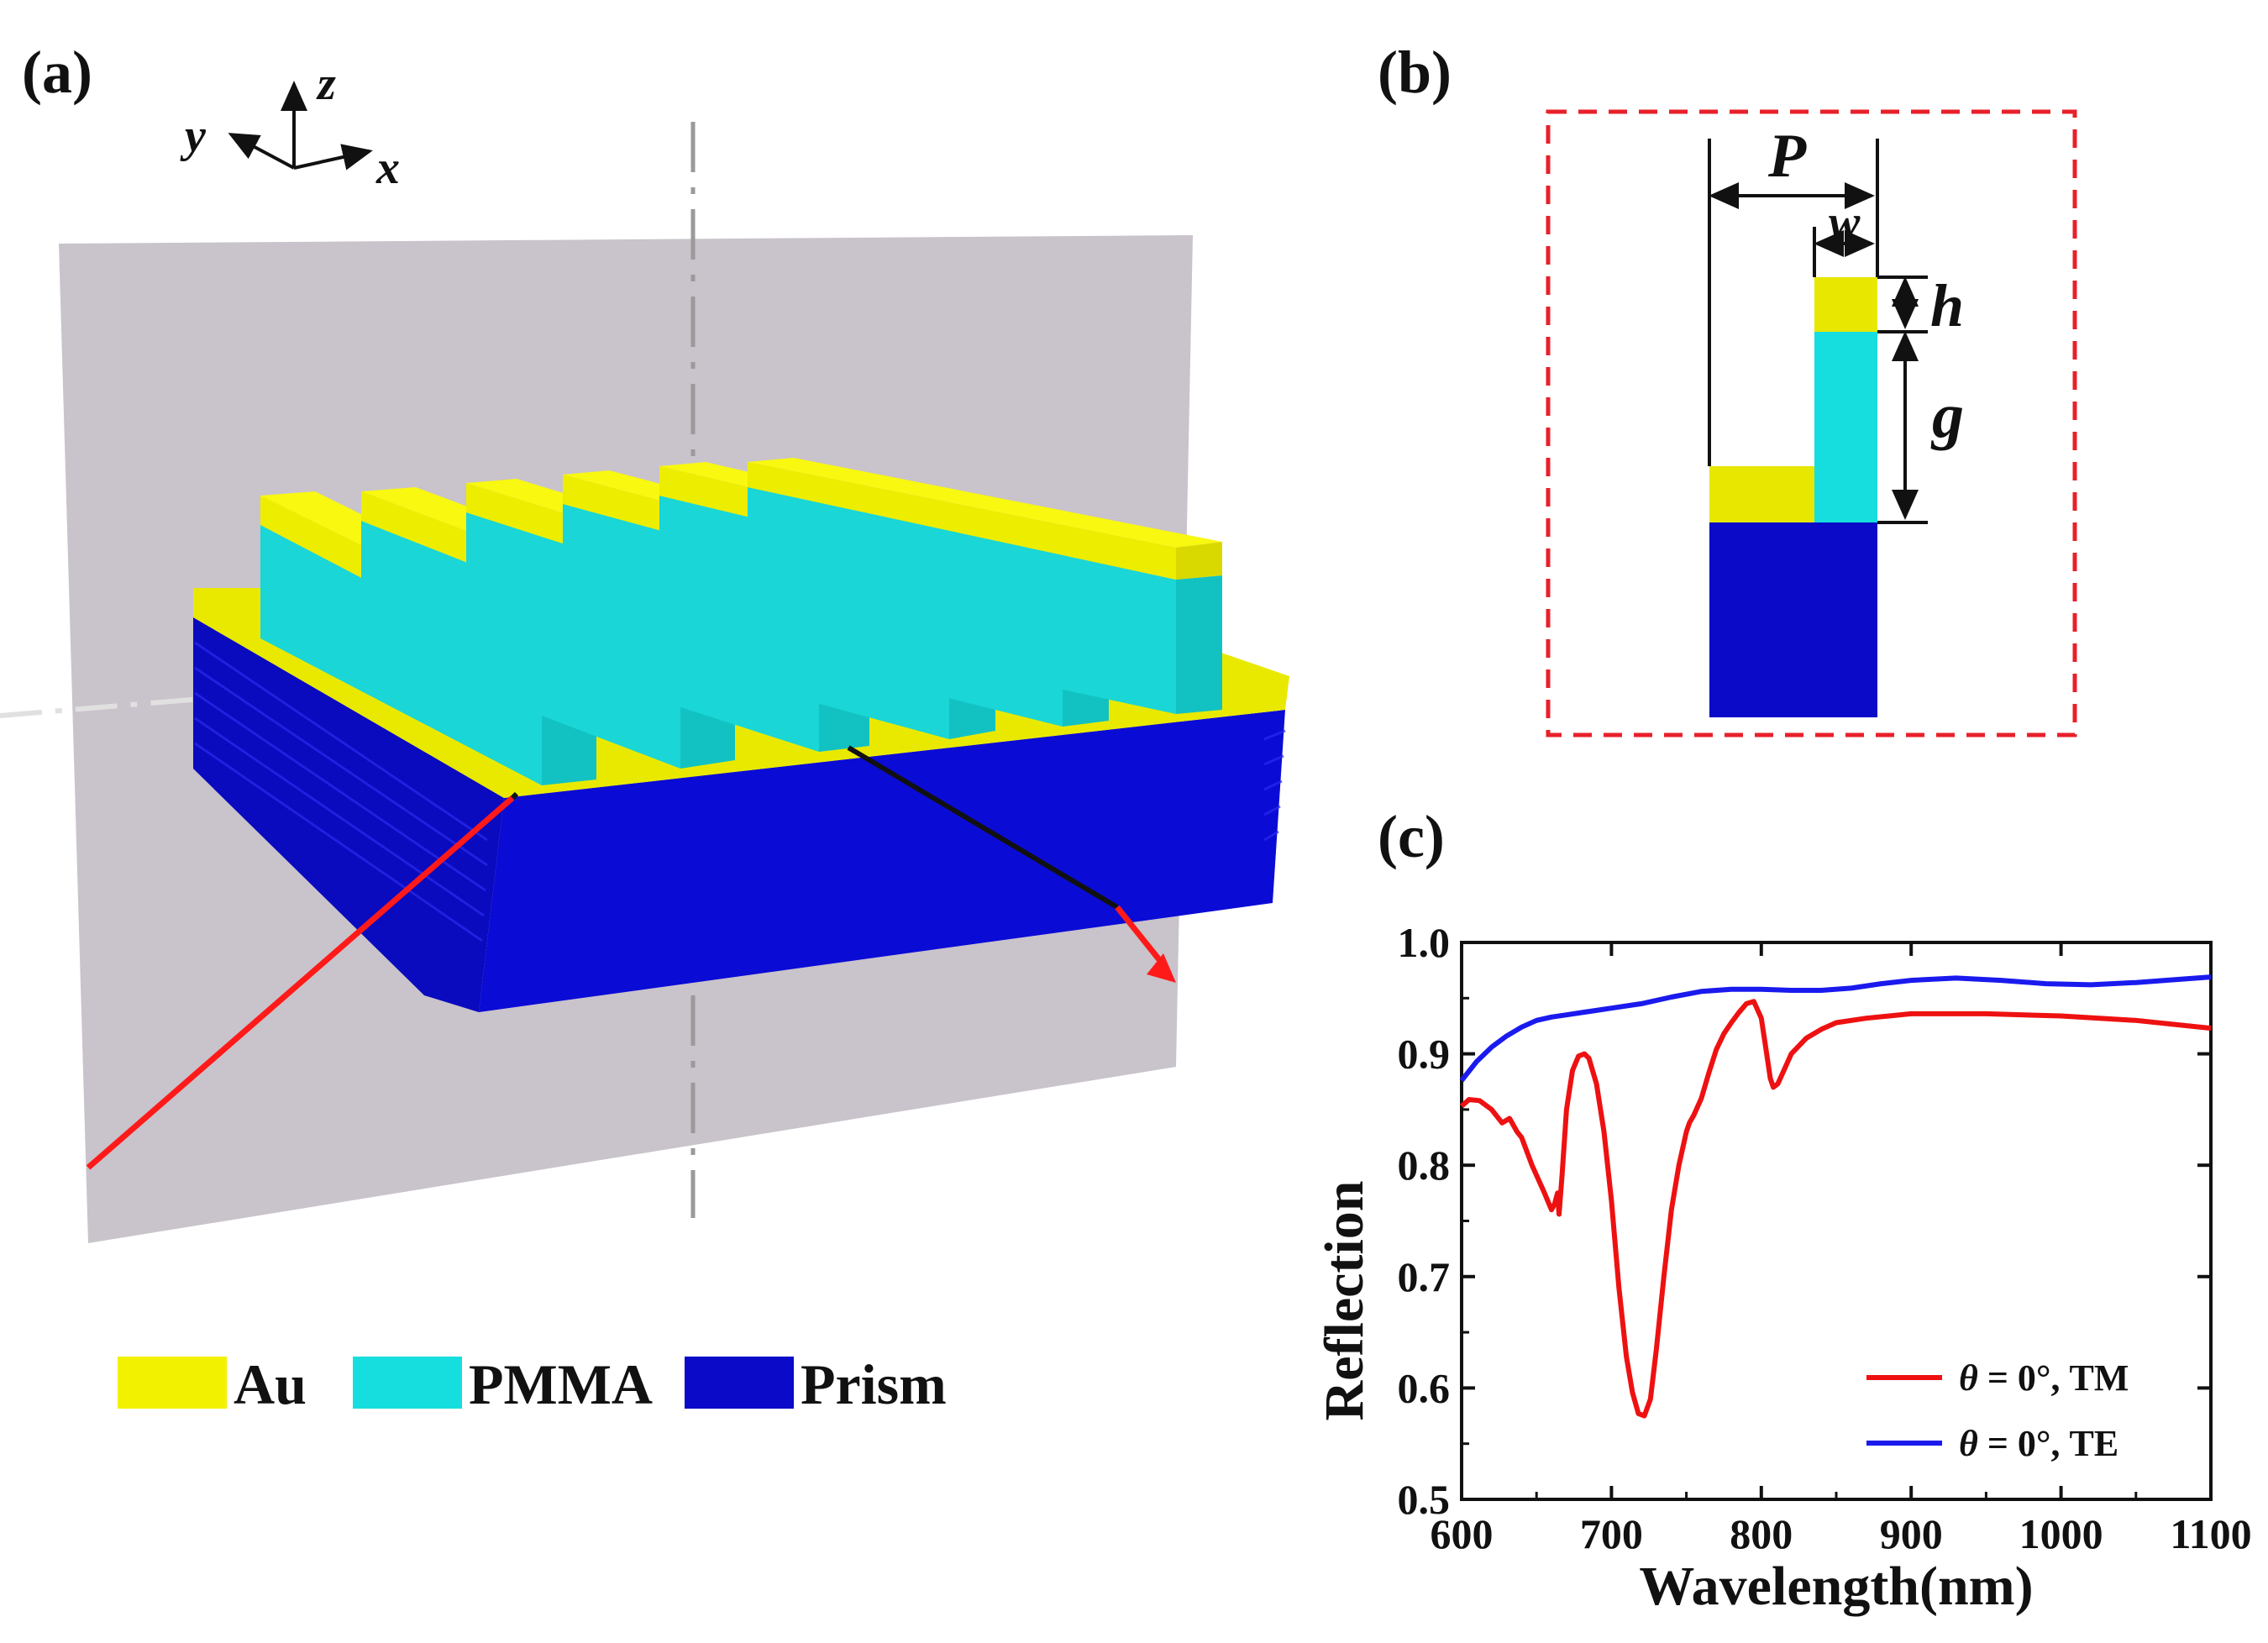 This screenshot has height=1643, width=2268. What do you see at coordinates (1411, 836) in the screenshot?
I see `panel-c-label: (c)` at bounding box center [1411, 836].